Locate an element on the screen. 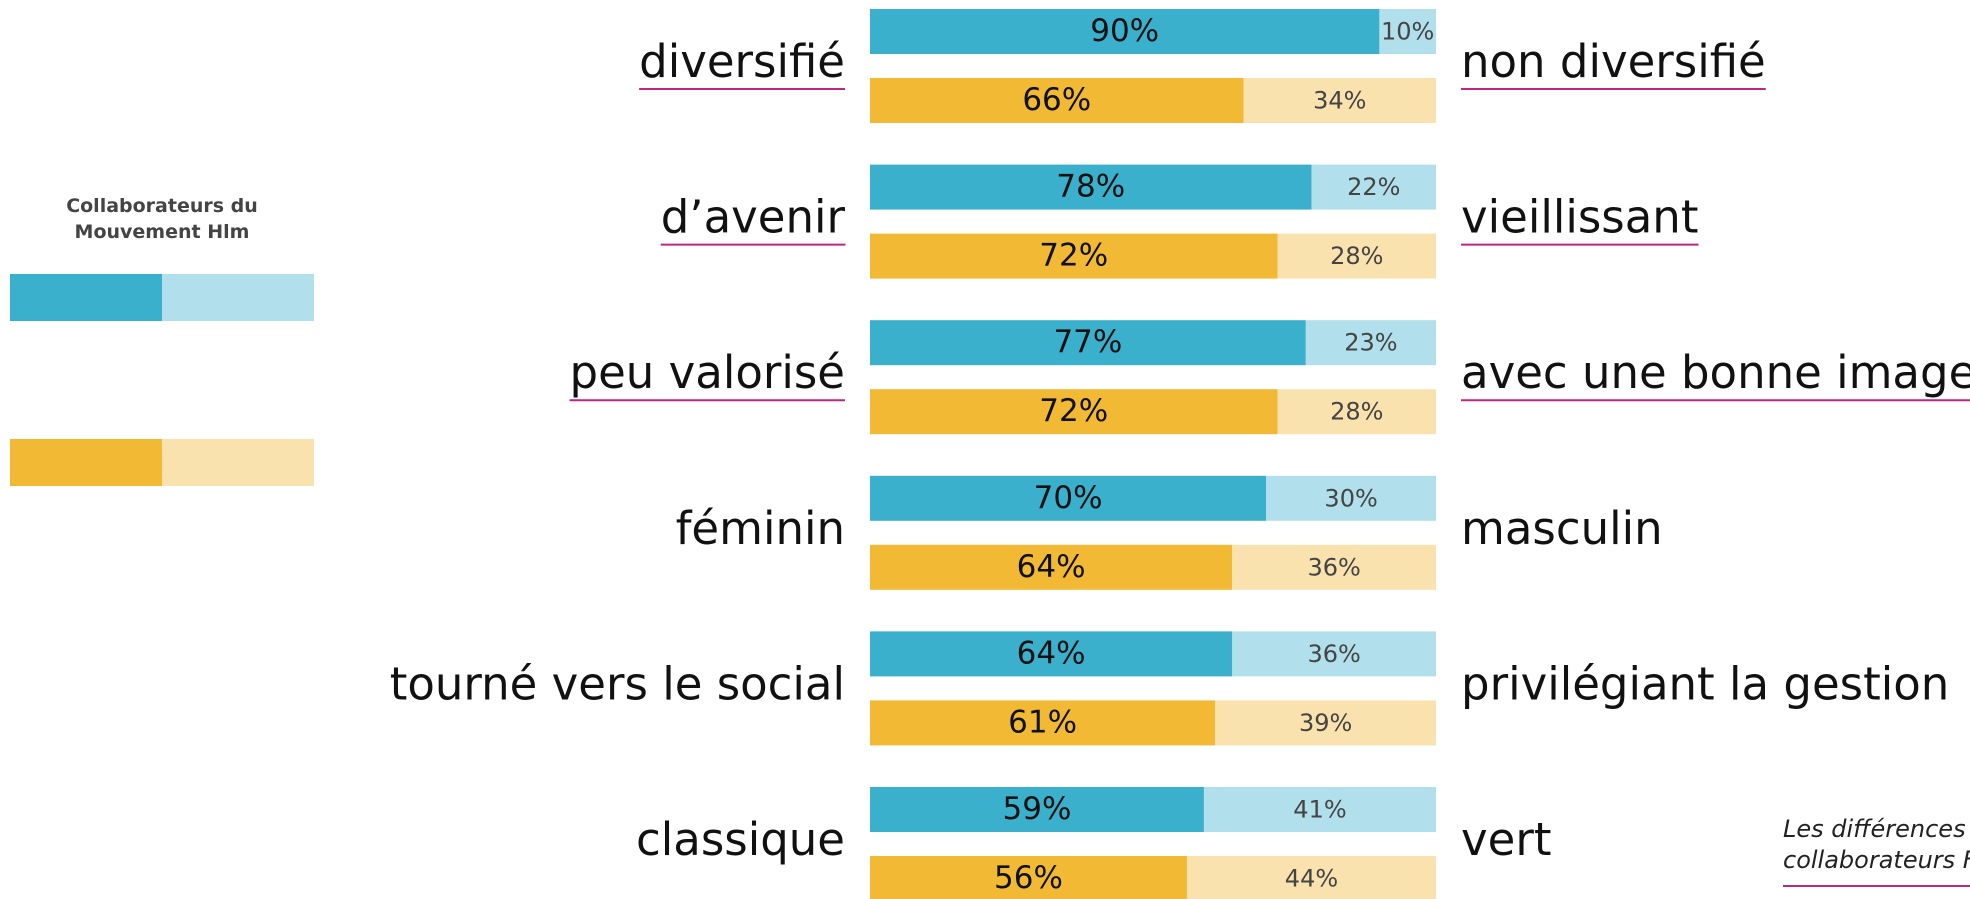 The width and height of the screenshot is (1970, 899). value-label: 70% is located at coordinates (1068, 498).